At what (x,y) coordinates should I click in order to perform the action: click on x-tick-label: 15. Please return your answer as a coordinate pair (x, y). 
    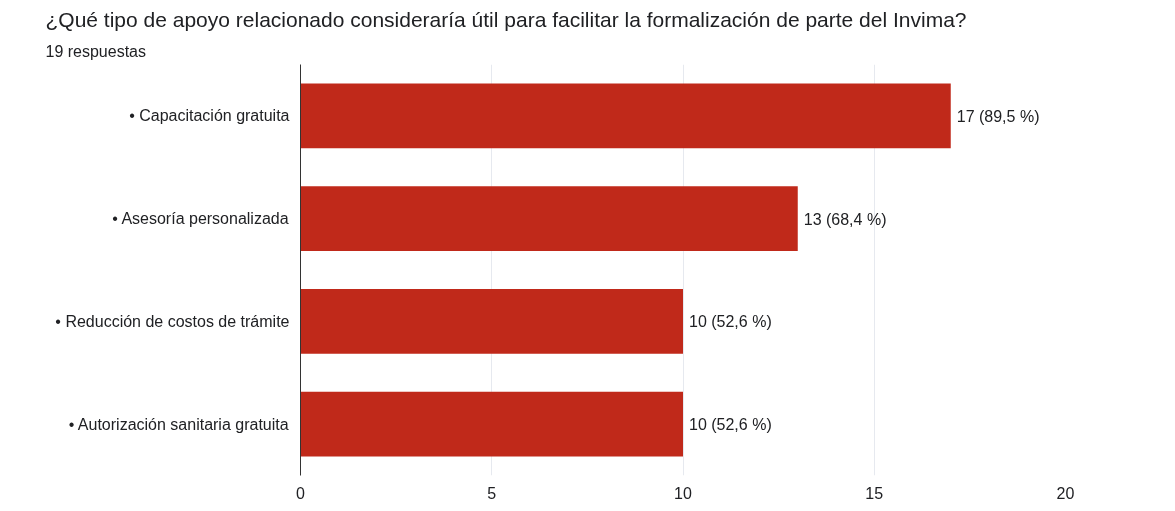
    Looking at the image, I should click on (874, 493).